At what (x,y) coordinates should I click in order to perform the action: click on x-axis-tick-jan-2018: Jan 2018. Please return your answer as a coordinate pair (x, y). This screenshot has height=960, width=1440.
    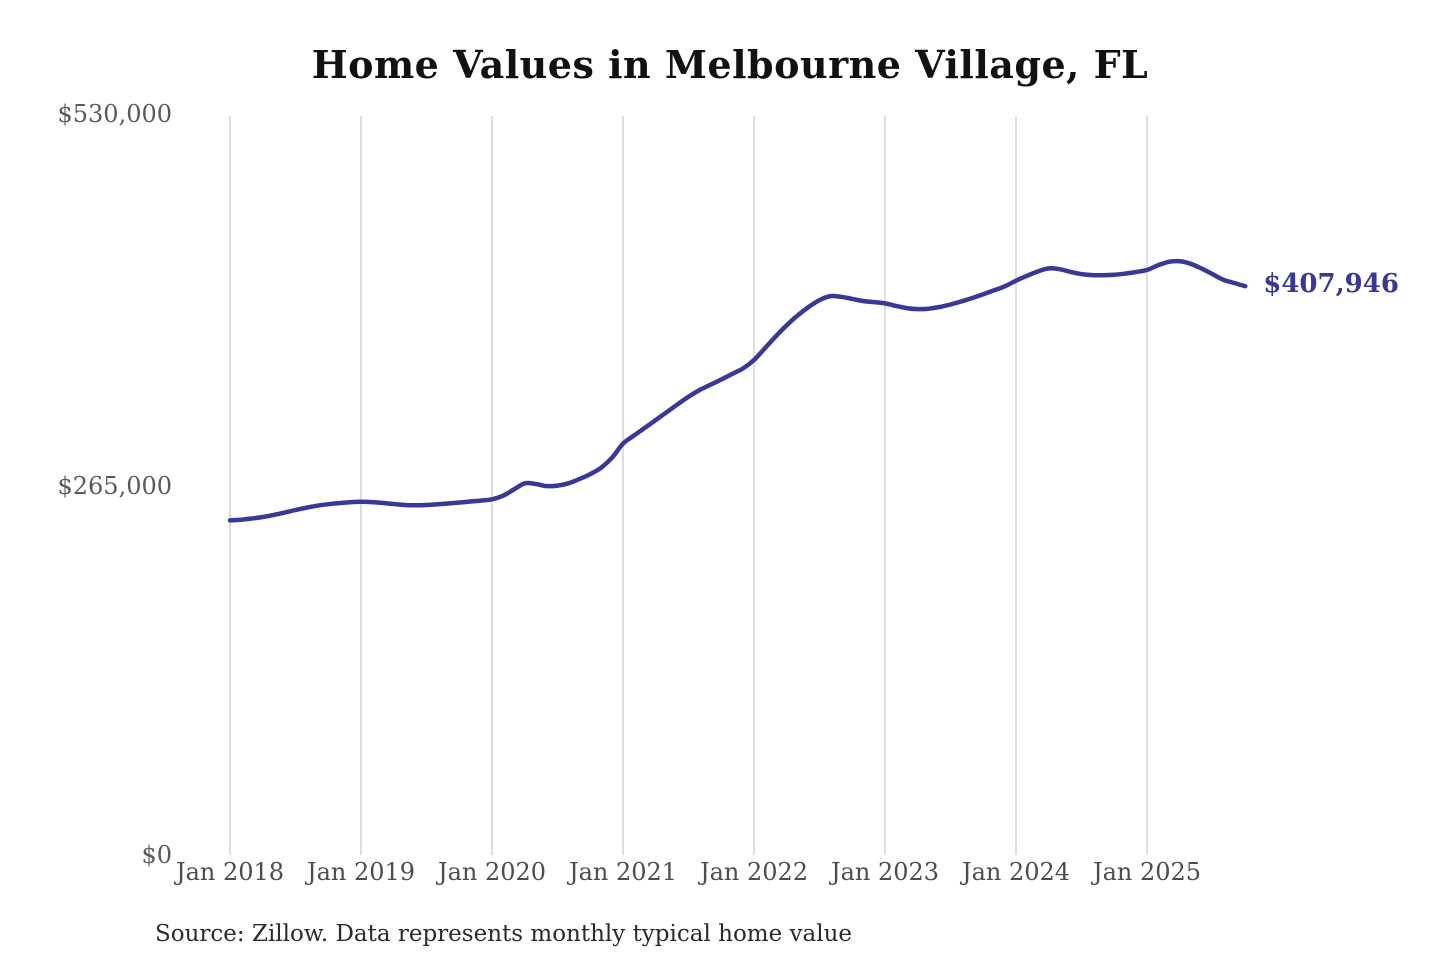
    Looking at the image, I should click on (230, 872).